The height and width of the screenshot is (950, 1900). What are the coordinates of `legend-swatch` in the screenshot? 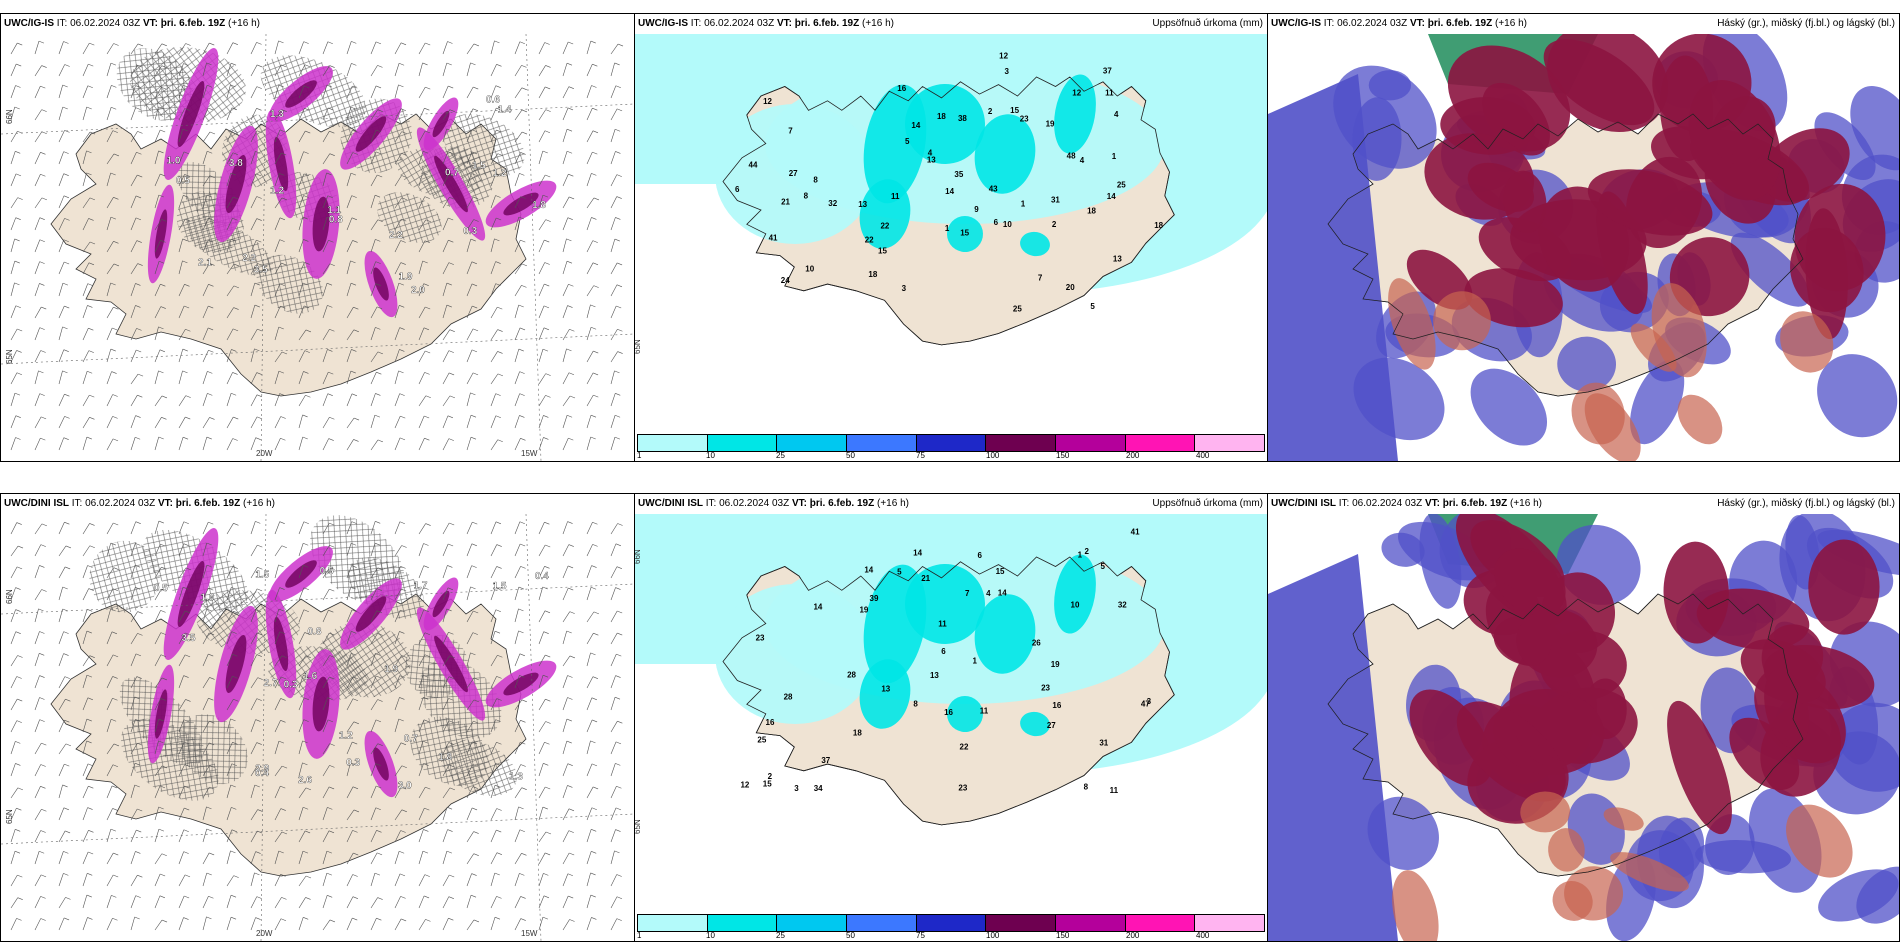 It's located at (812, 443).